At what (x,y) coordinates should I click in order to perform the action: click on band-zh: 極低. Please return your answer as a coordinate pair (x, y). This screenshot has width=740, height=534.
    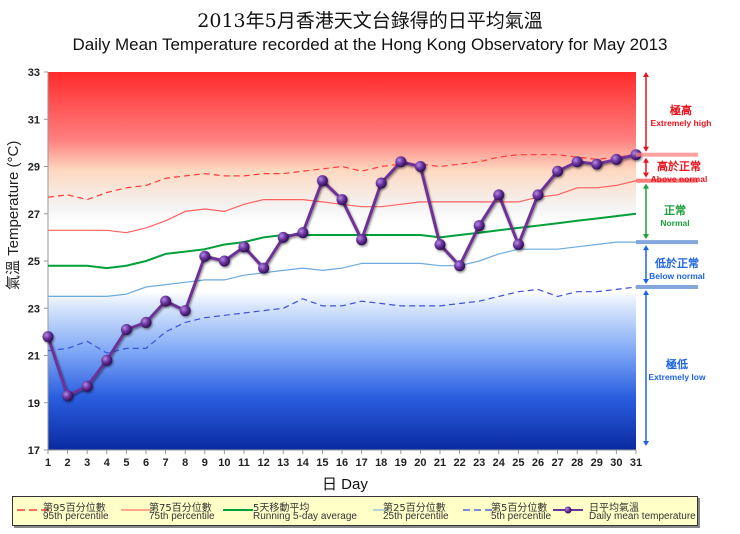
    Looking at the image, I should click on (677, 364).